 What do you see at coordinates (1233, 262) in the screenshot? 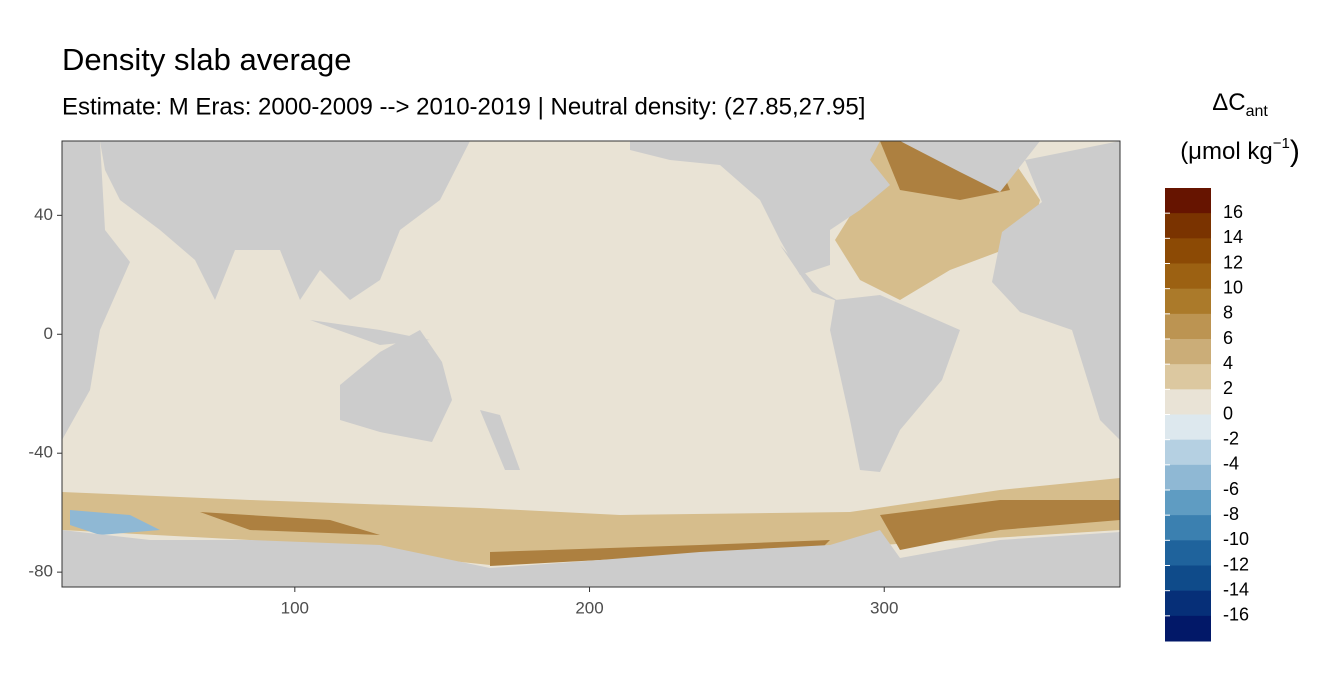
I see `colorbar-tick-label: 12` at bounding box center [1233, 262].